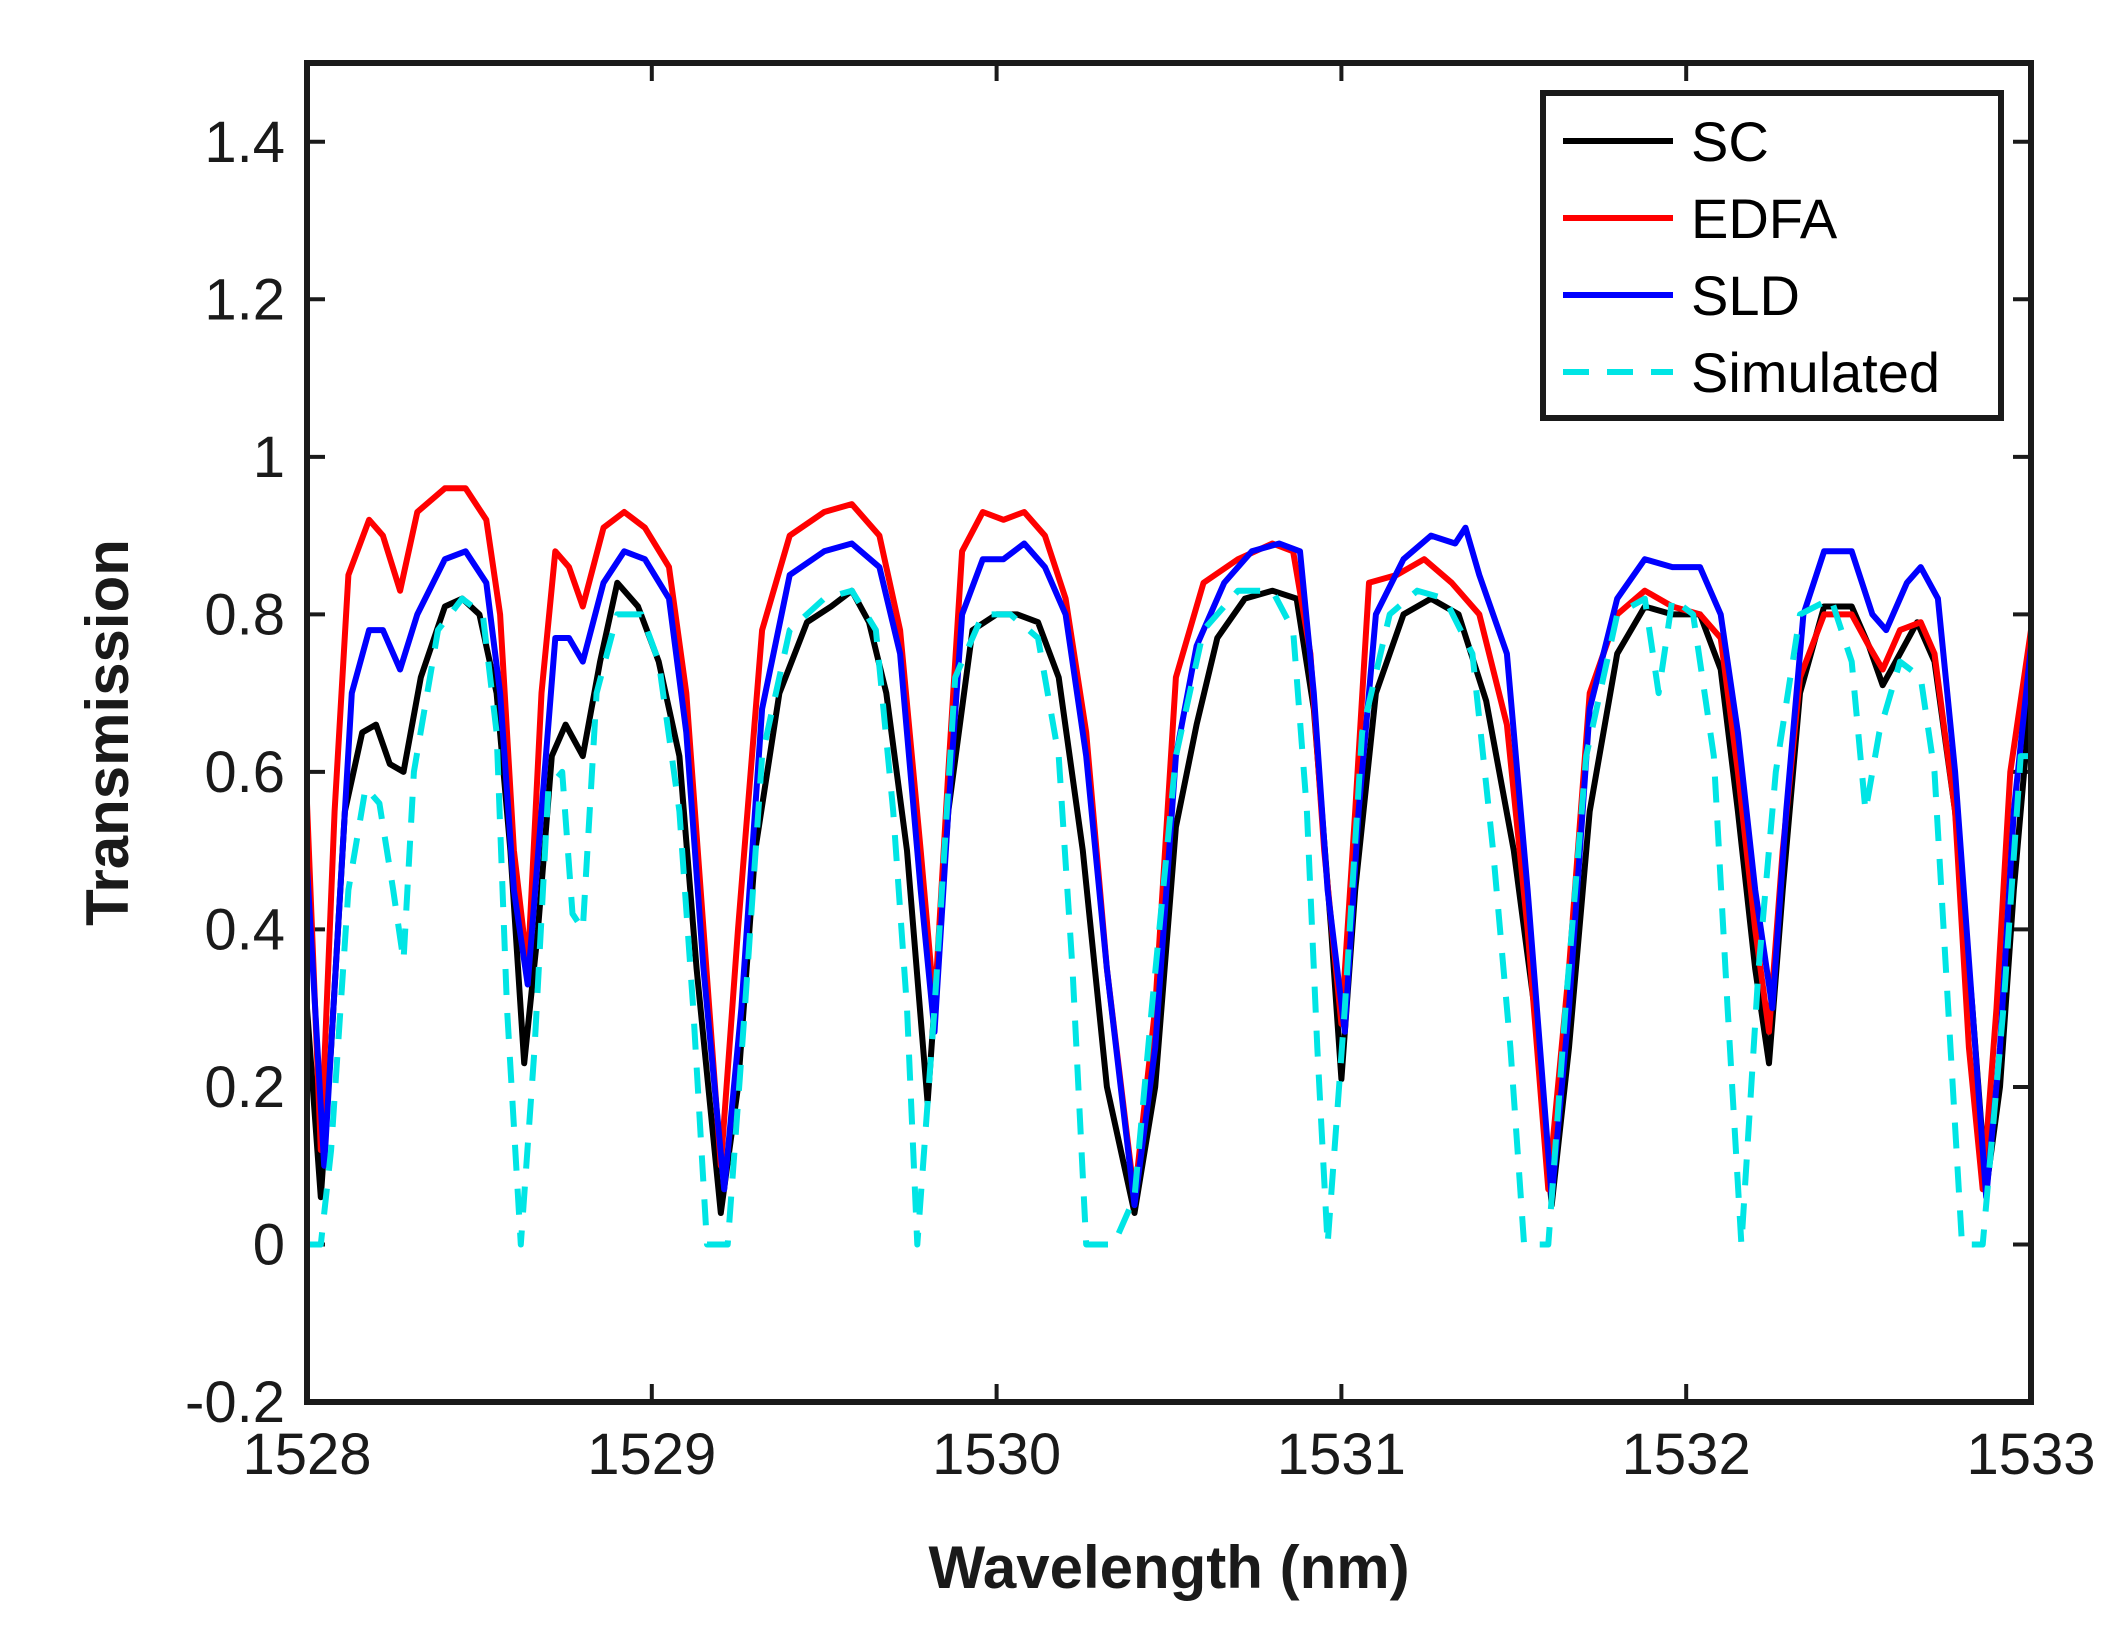 The width and height of the screenshot is (2128, 1627). I want to click on y-tick-label: 0.6, so click(244, 772).